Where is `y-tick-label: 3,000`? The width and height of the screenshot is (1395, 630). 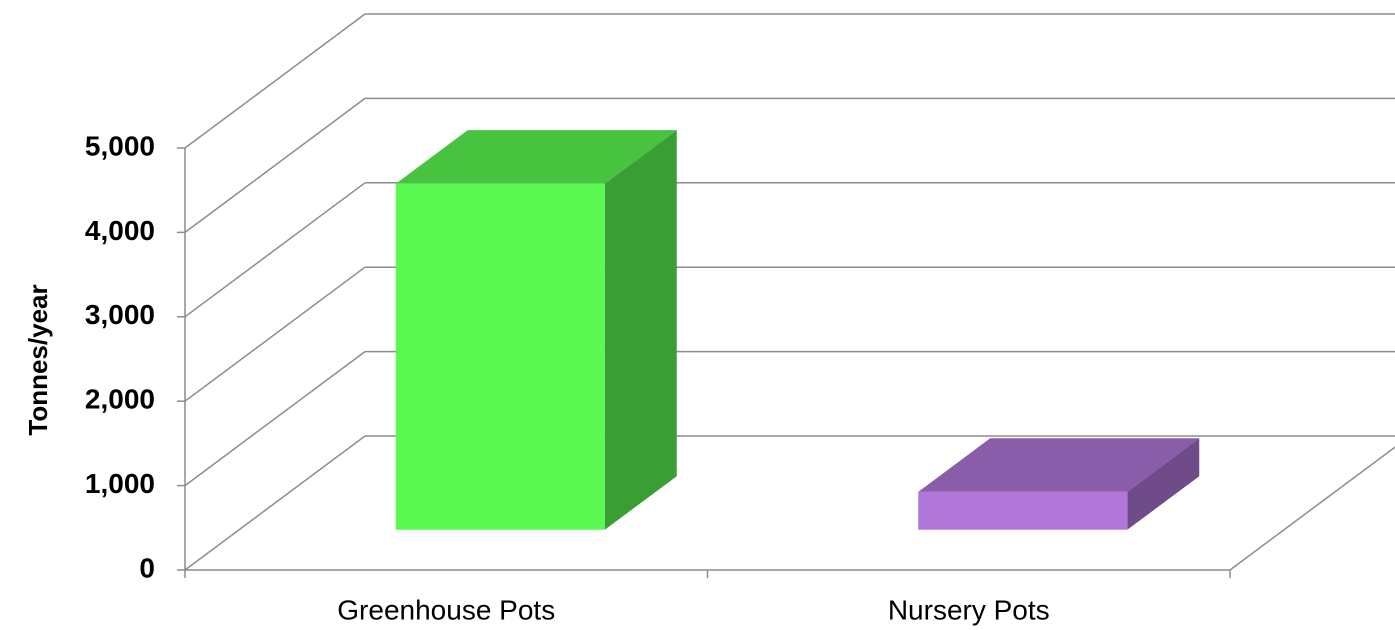 y-tick-label: 3,000 is located at coordinates (120, 314).